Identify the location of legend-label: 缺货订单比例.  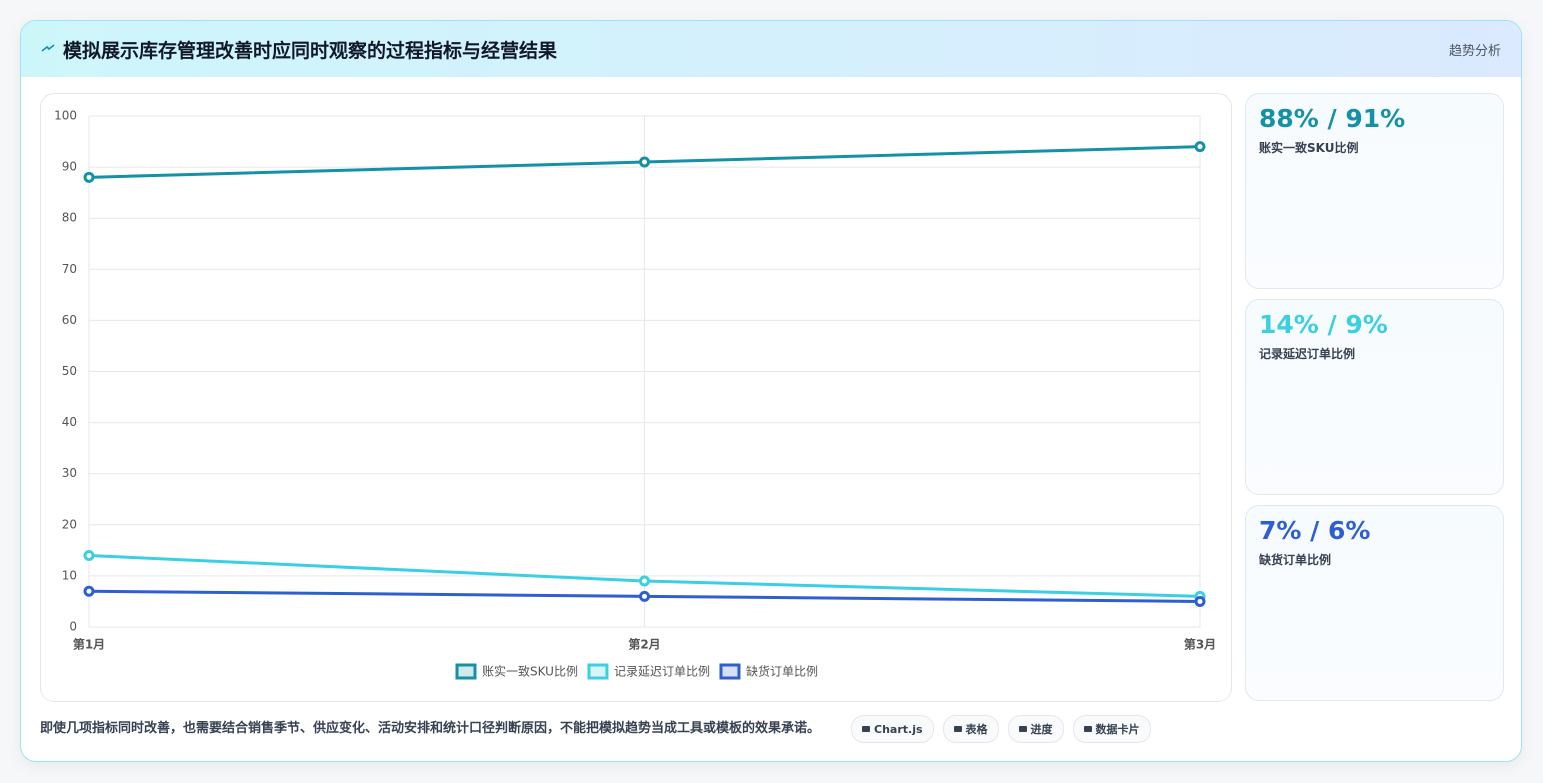
(782, 671).